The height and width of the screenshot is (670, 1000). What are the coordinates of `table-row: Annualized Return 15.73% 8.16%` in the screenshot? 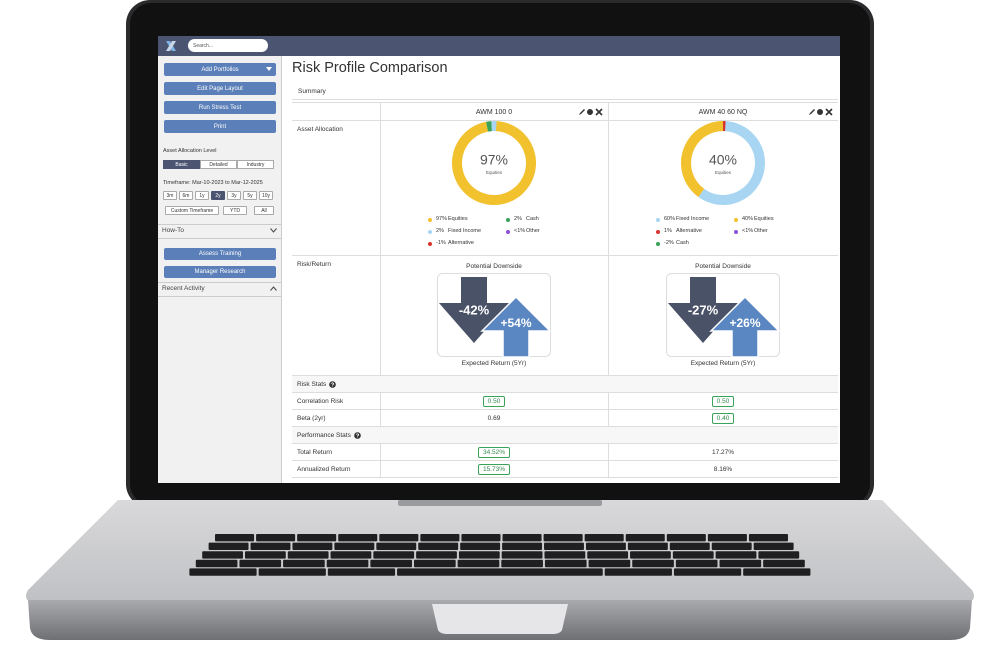 It's located at (565, 469).